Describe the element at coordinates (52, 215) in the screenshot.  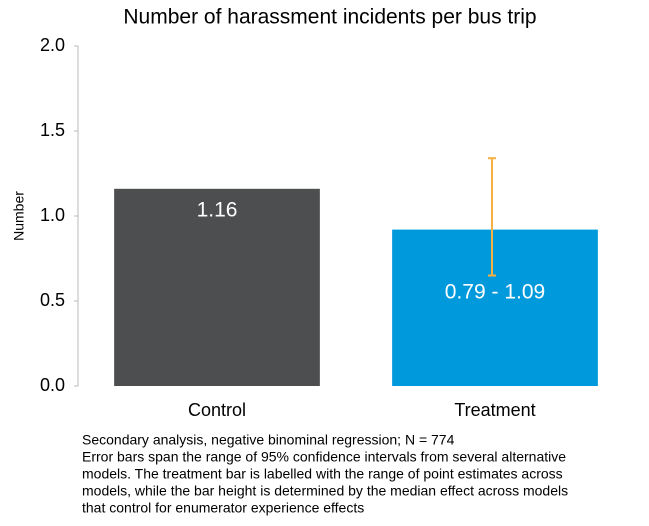
I see `y-tick-label: 1.0` at that location.